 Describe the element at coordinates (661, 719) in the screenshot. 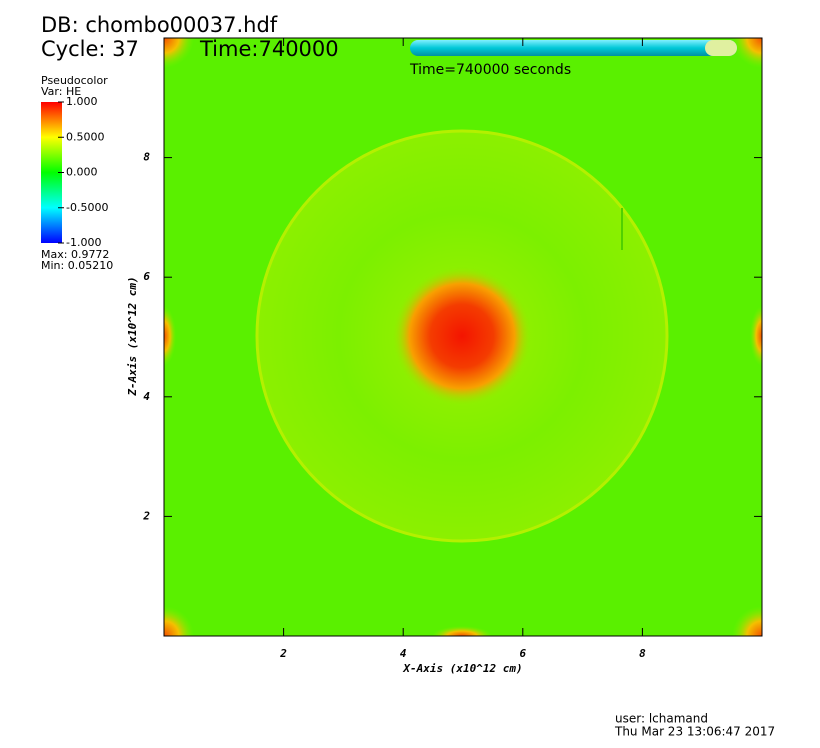

I see `user: user: lchamand` at that location.